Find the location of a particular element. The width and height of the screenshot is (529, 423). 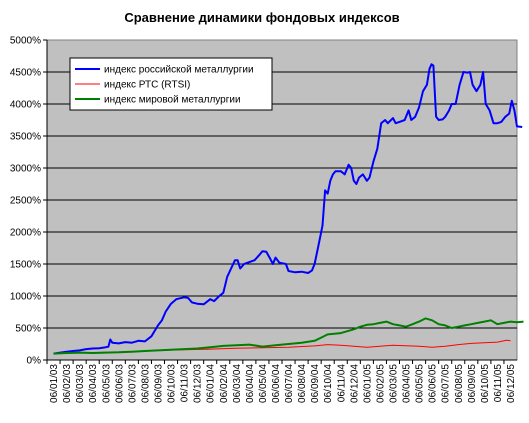

y-tick-label: 2000% is located at coordinates (25, 233).